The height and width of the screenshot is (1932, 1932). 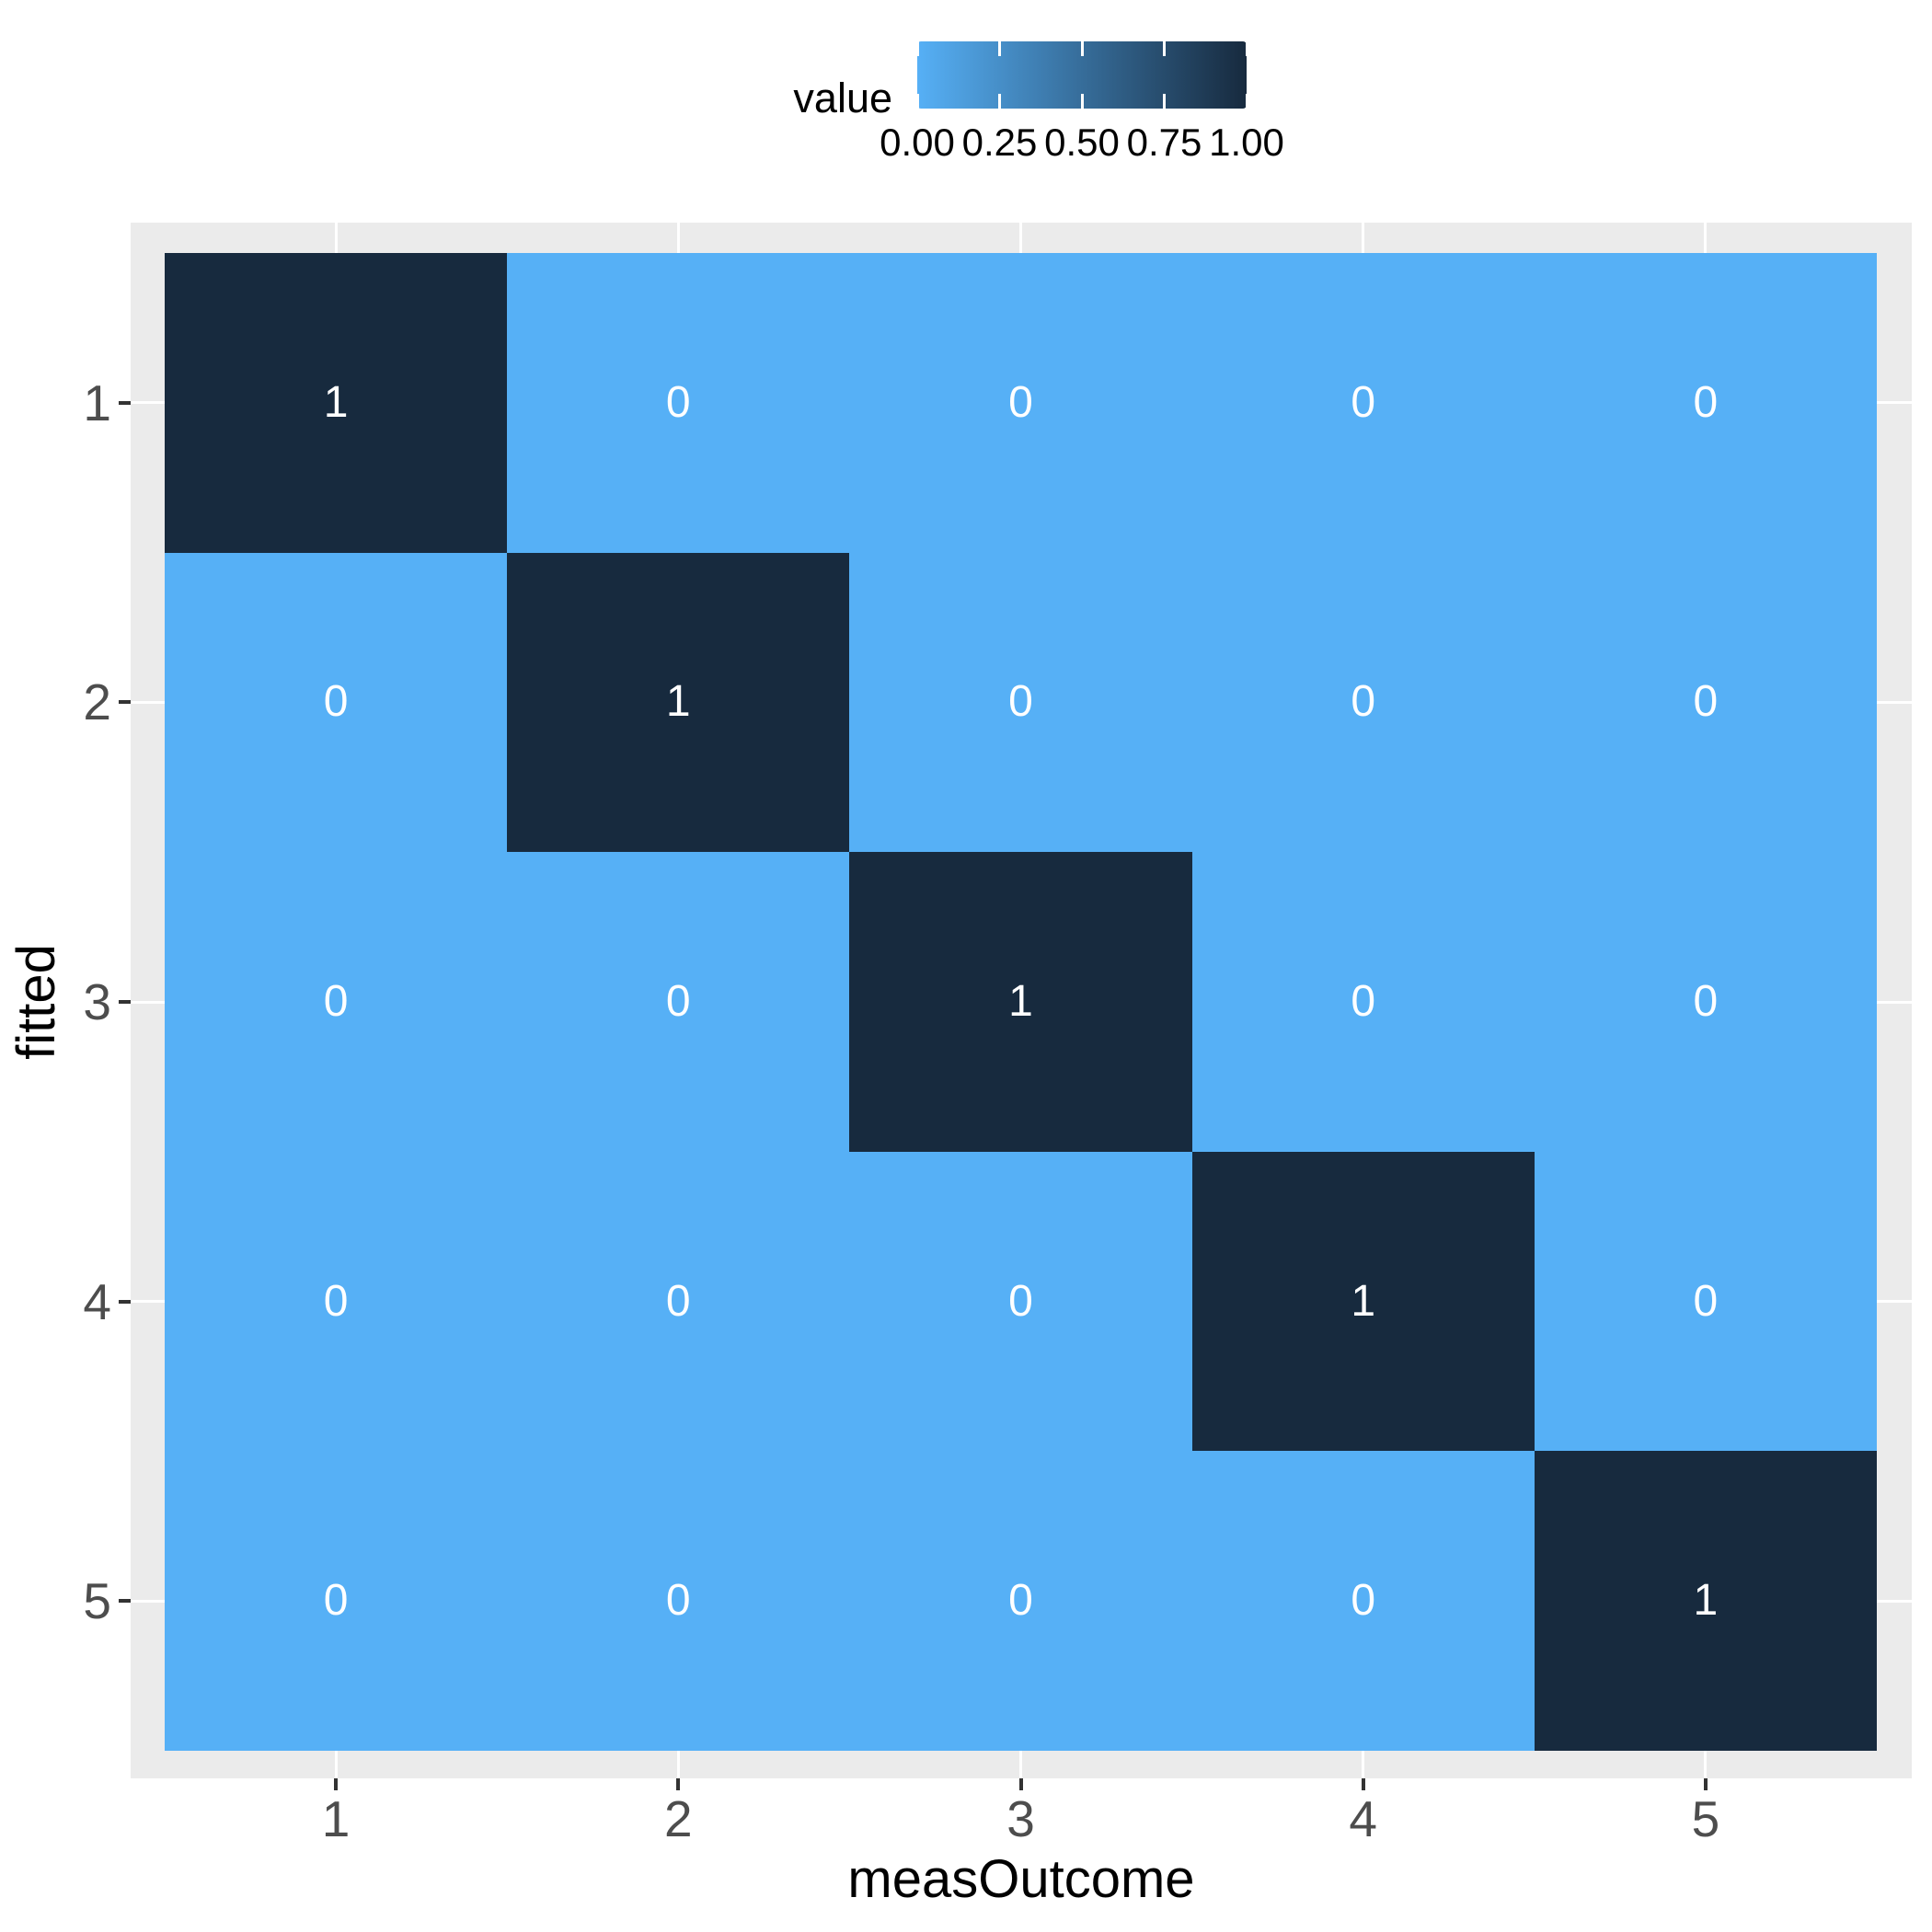 I want to click on heatmap-cell-r1c1: 1, so click(x=336, y=403).